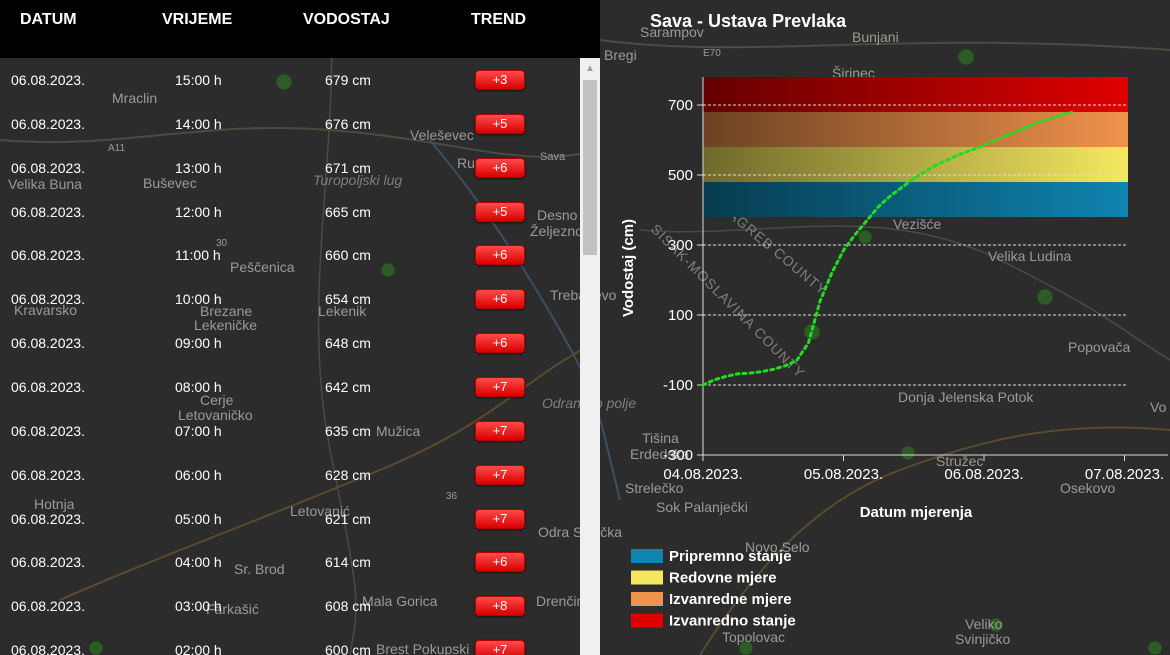  I want to click on y-tick-label: -300, so click(678, 455).